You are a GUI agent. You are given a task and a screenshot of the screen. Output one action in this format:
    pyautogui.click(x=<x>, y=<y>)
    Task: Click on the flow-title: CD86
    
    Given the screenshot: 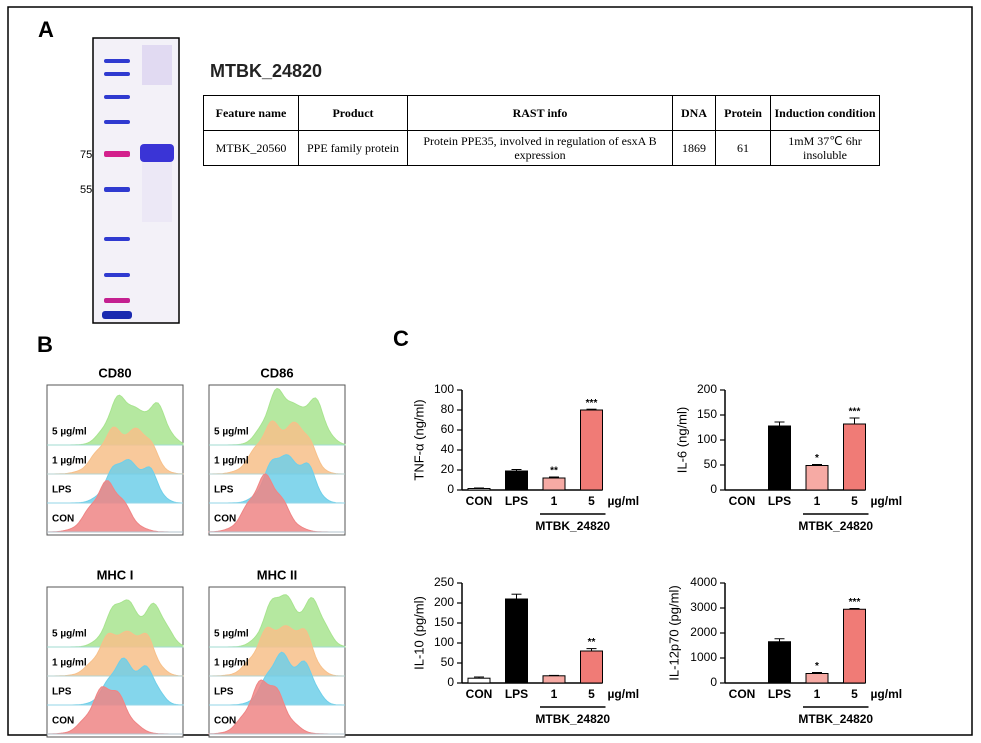 What is the action you would take?
    pyautogui.click(x=276, y=372)
    